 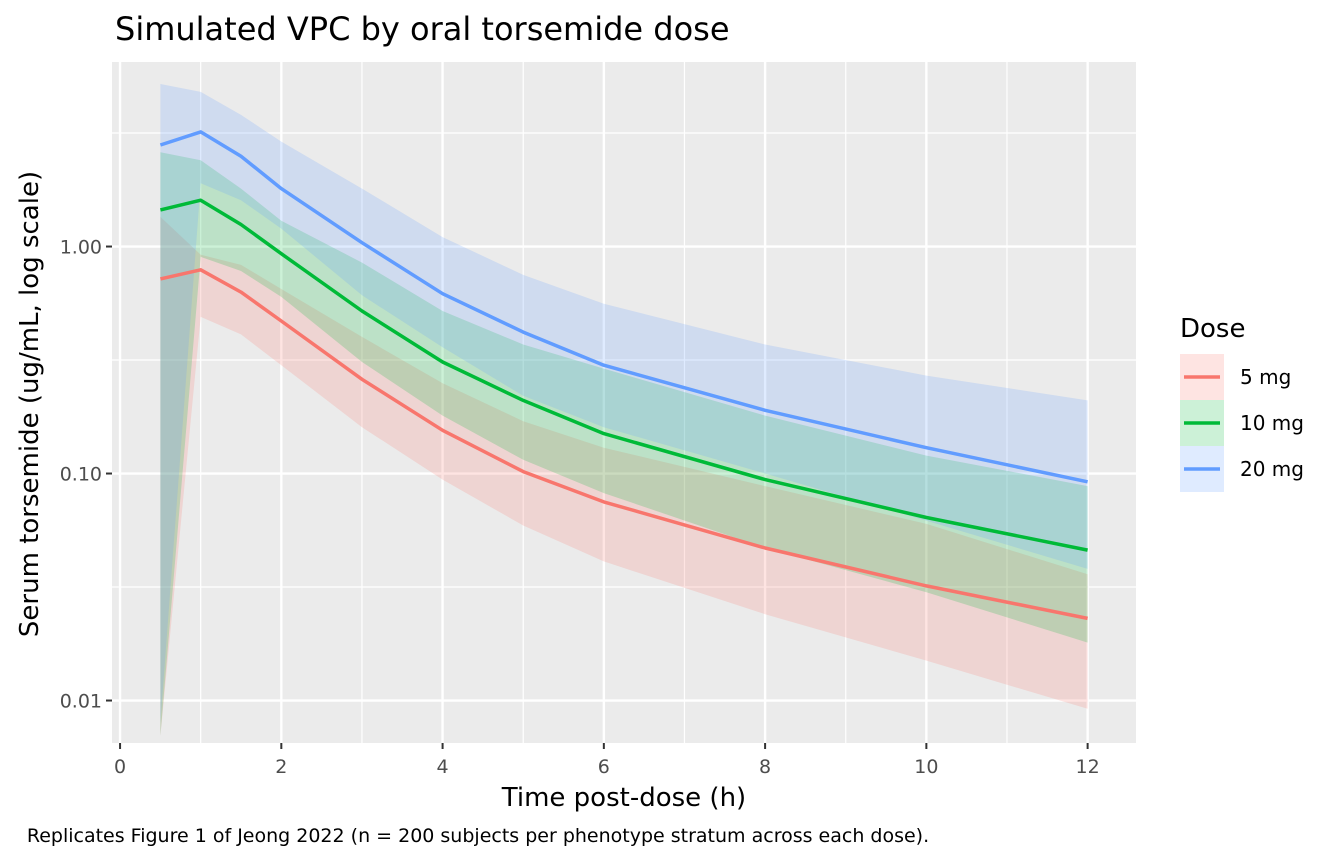 I want to click on y-axis-title: Serum torsemide (ug/mL, log scale), so click(x=30, y=404).